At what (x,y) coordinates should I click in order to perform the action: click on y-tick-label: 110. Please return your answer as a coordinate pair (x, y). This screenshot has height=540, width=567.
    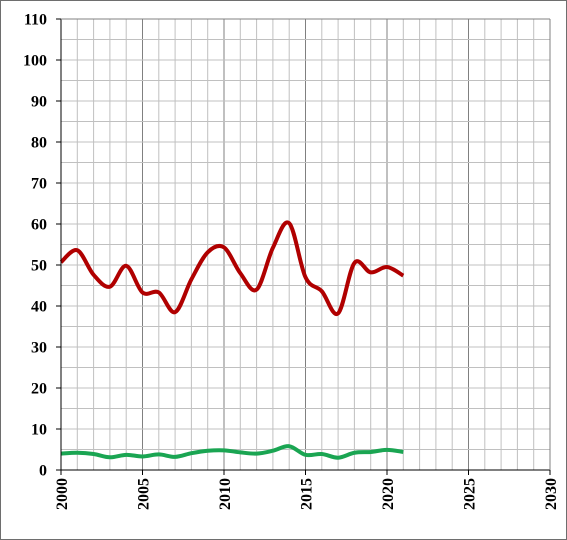
    Looking at the image, I should click on (35, 20).